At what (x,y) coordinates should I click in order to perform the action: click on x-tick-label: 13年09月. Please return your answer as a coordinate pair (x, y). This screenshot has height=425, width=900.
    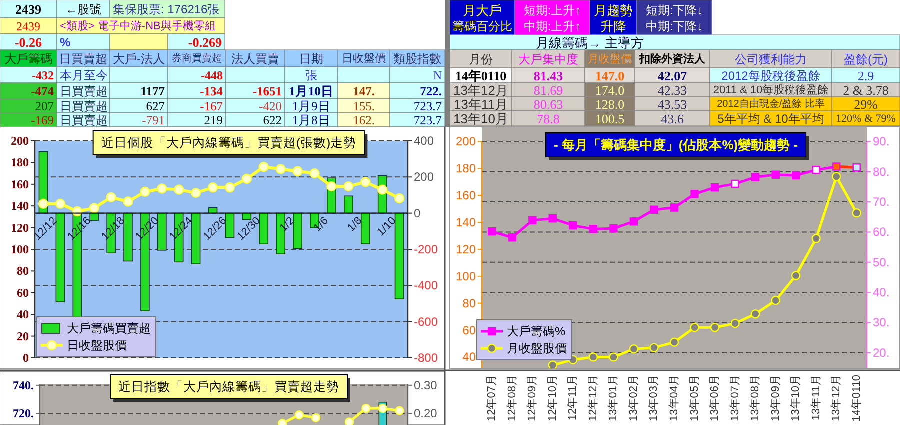
    Looking at the image, I should click on (776, 398).